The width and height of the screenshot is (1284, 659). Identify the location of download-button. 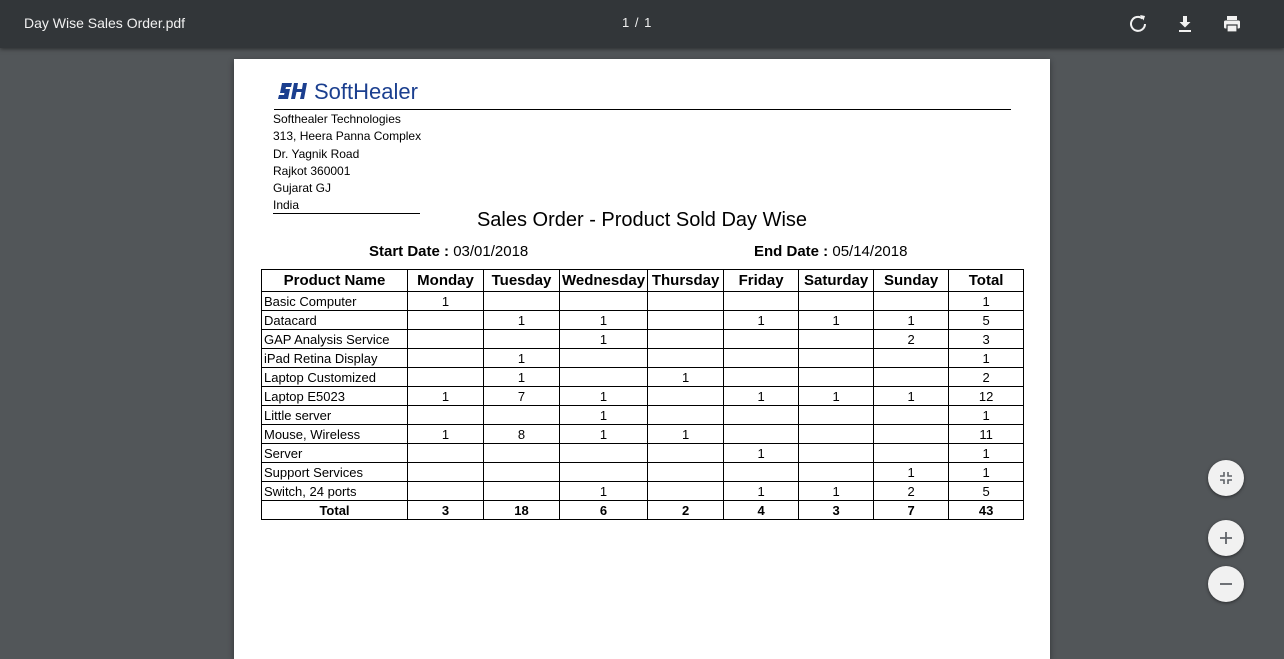
(1185, 24).